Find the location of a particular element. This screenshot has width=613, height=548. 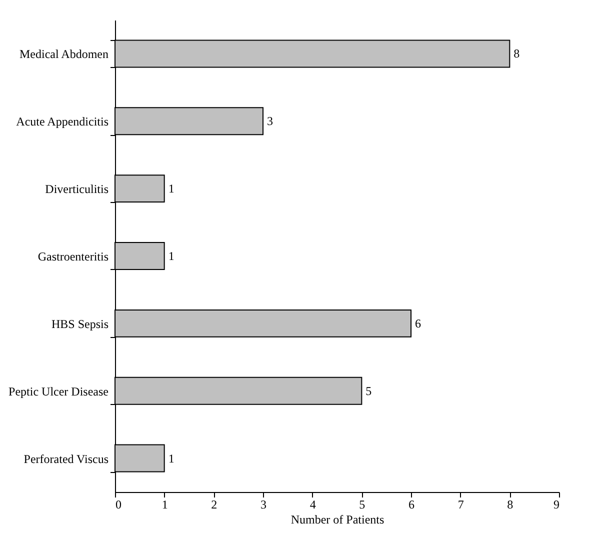

x-axis-title: Number of Patients is located at coordinates (337, 519).